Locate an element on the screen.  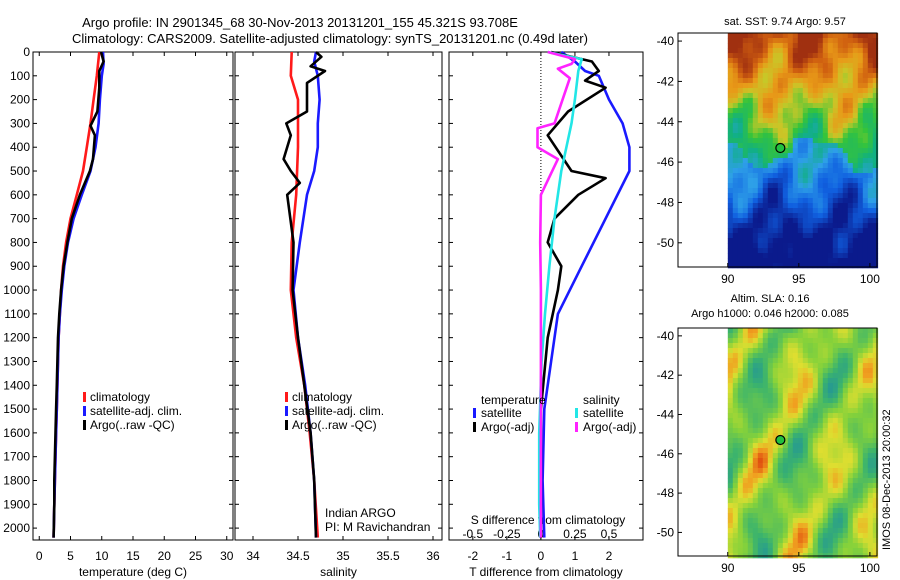
series-line-sal_satellite is located at coordinates (560, 294).